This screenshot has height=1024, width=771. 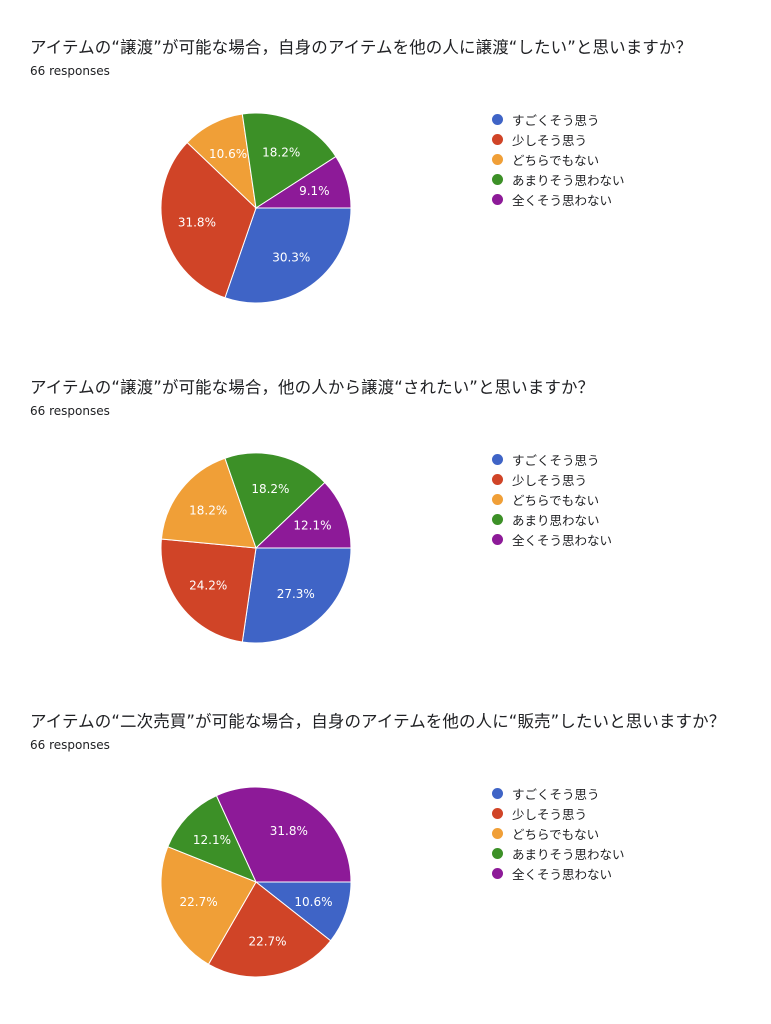 What do you see at coordinates (314, 191) in the screenshot?
I see `pie-slice-label: 9.1%` at bounding box center [314, 191].